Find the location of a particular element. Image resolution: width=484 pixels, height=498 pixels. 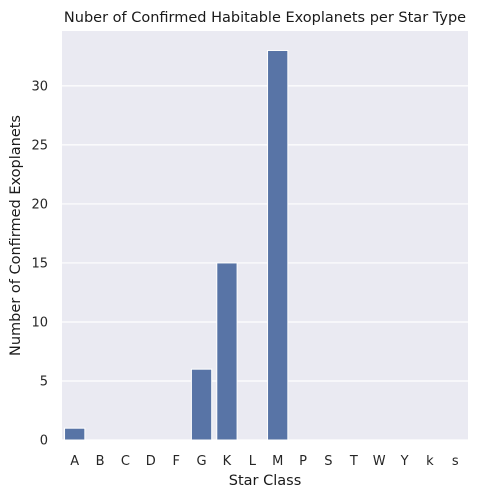

bar-G is located at coordinates (201, 404).